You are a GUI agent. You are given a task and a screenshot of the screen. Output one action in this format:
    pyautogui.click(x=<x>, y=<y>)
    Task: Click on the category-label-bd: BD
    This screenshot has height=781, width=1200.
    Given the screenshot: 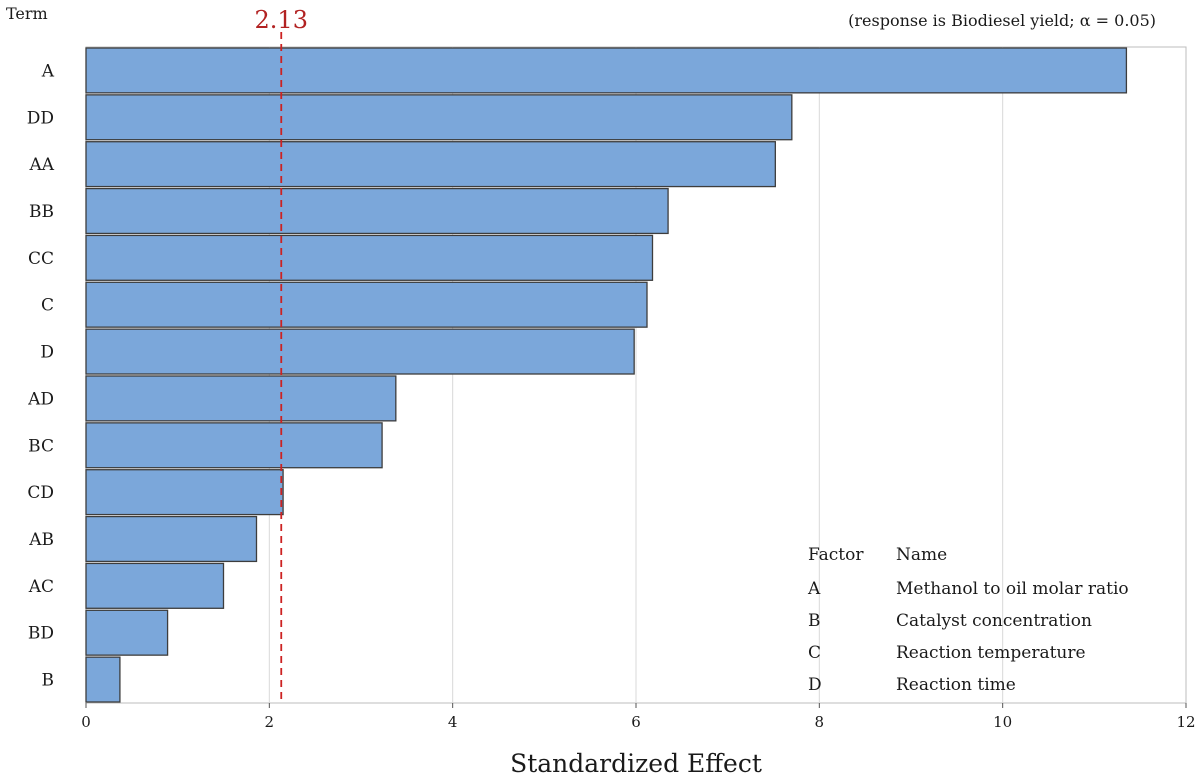 What is the action you would take?
    pyautogui.click(x=41, y=634)
    